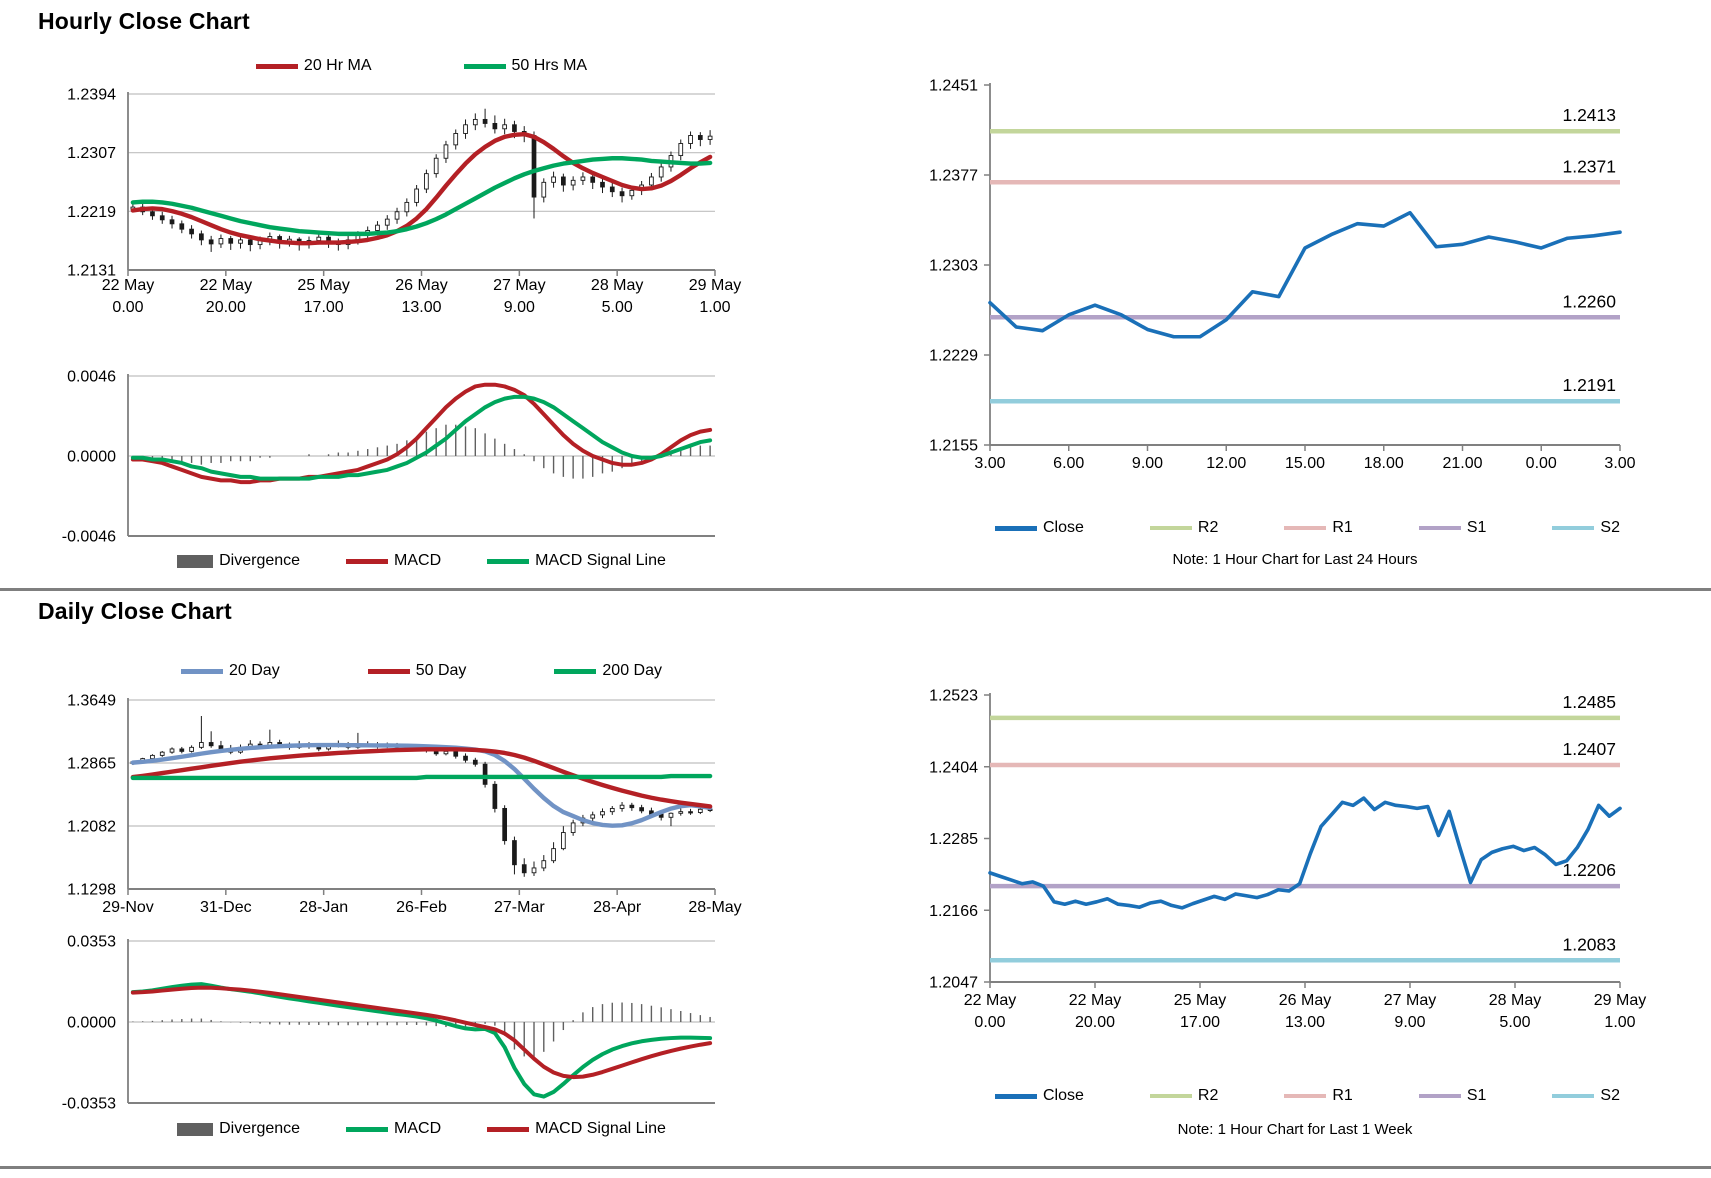 The width and height of the screenshot is (1711, 1178). Describe the element at coordinates (855, 589) in the screenshot. I see `section-separator` at that location.